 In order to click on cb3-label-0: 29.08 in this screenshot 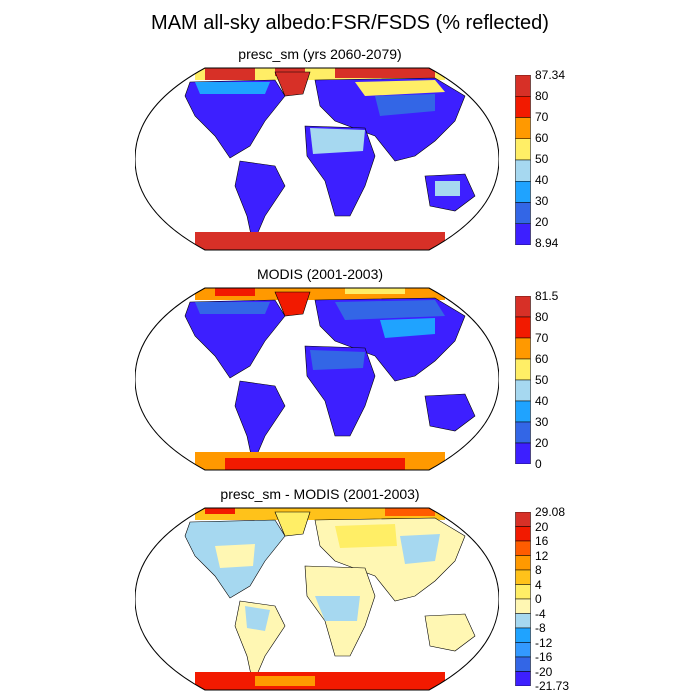, I will do `click(550, 512)`.